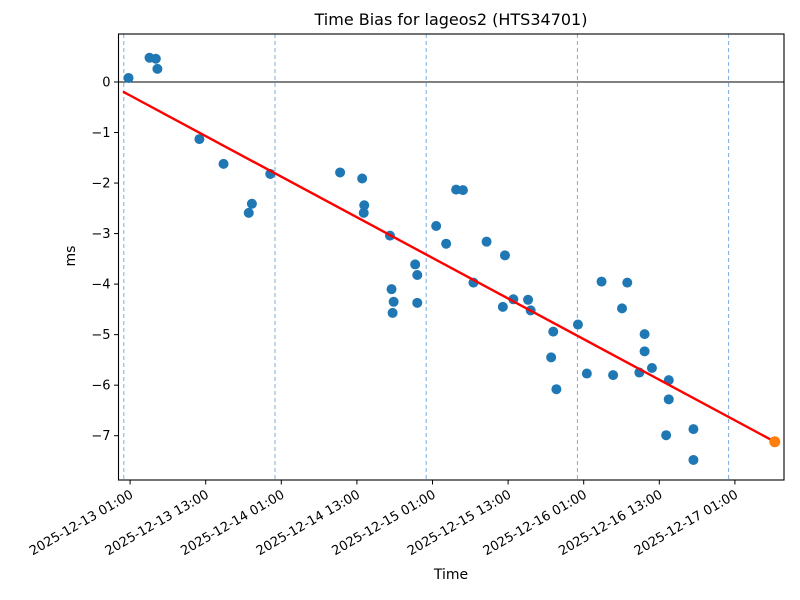 This screenshot has width=800, height=600. I want to click on y-tick-label: −5, so click(100, 335).